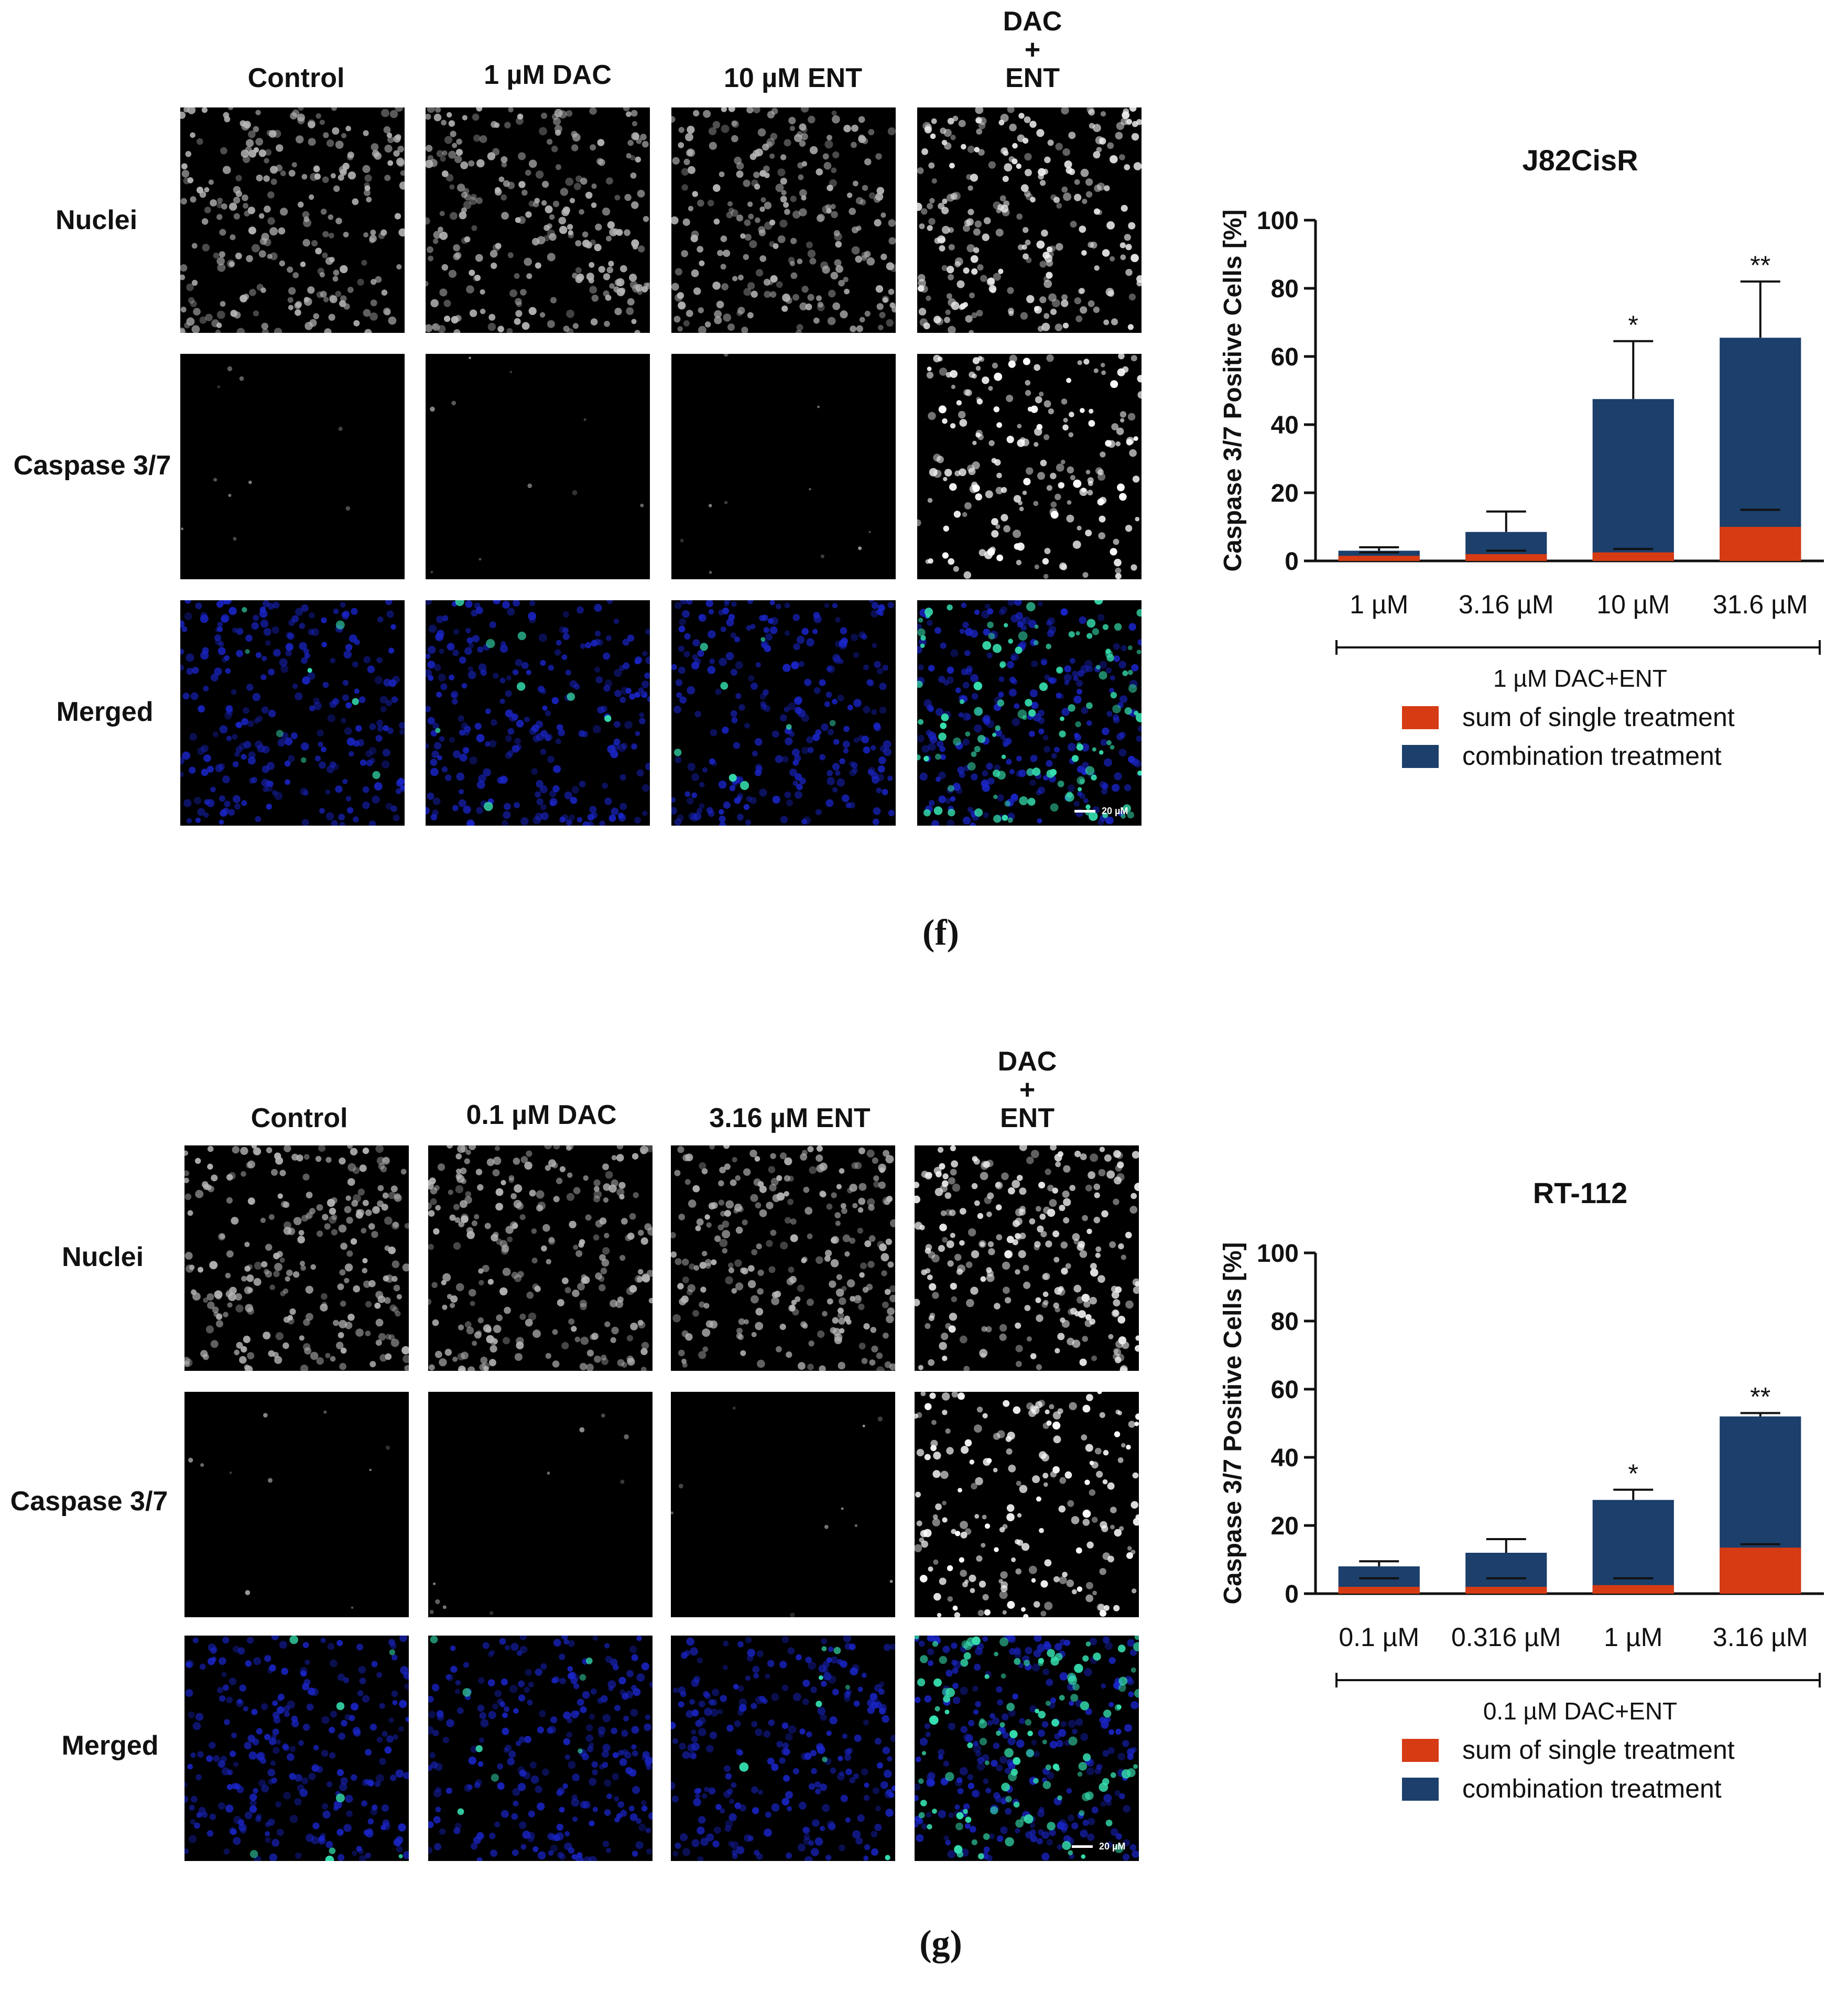 The image size is (1848, 1991). What do you see at coordinates (541, 1115) in the screenshot?
I see `column-header-dac: 0.1 µM DAC` at bounding box center [541, 1115].